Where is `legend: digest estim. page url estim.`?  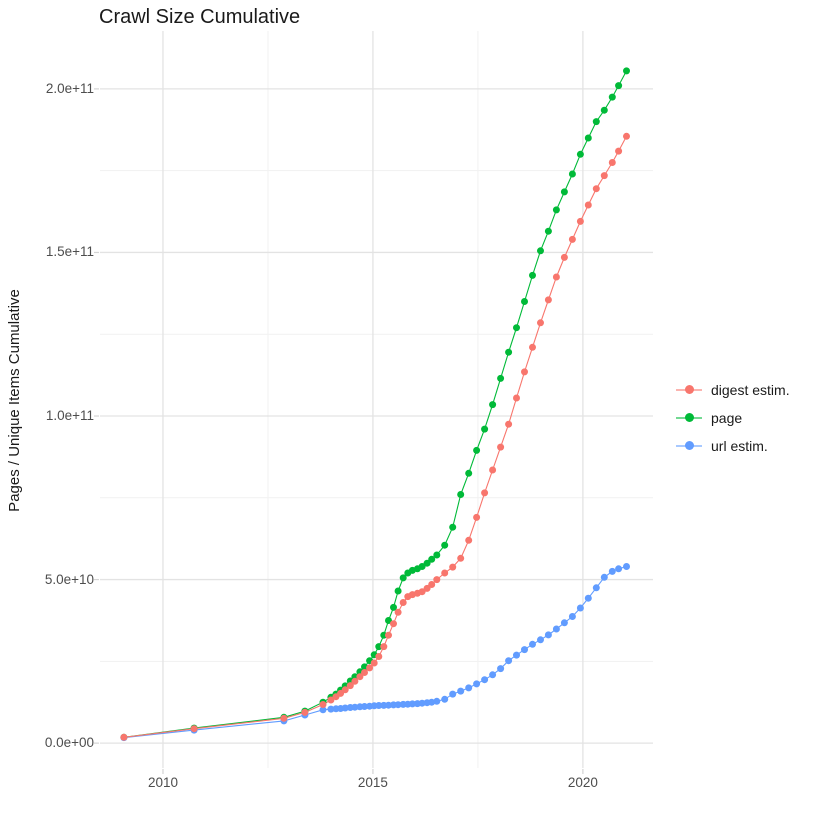 legend: digest estim. page url estim. is located at coordinates (733, 417).